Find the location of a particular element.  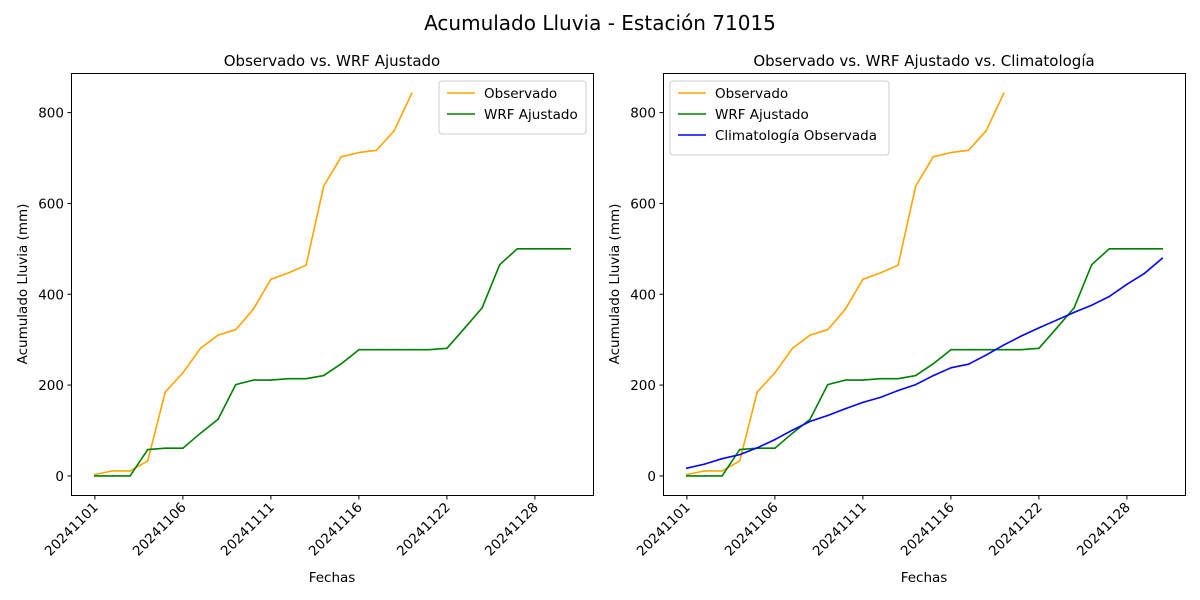

x-tick-label: 20241111 is located at coordinates (840, 530).